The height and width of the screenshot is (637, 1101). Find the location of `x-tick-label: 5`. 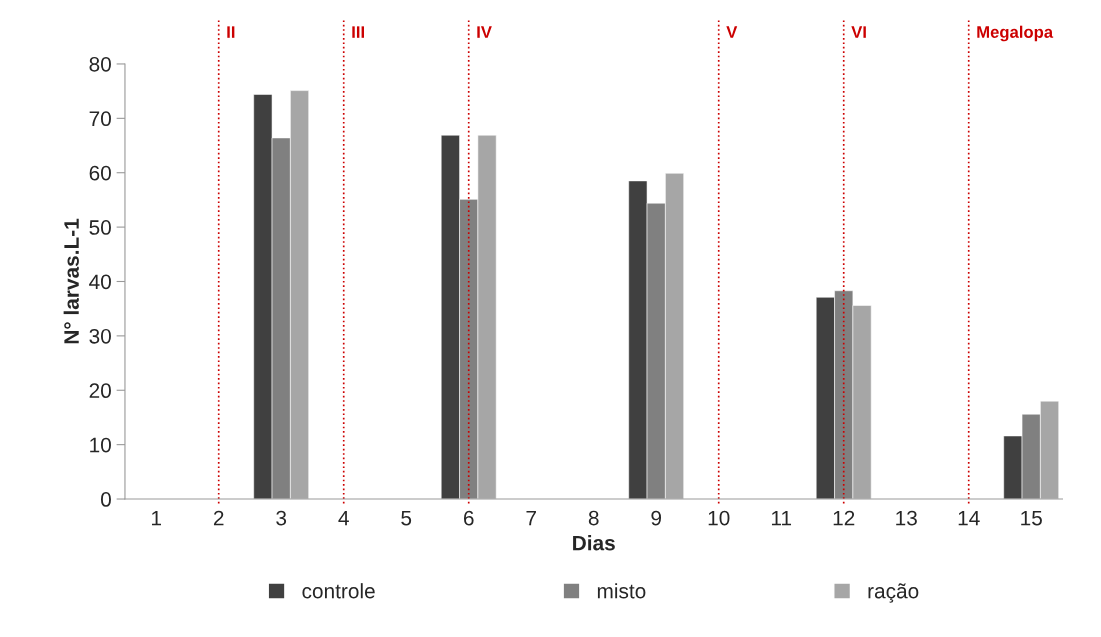

x-tick-label: 5 is located at coordinates (406, 518).